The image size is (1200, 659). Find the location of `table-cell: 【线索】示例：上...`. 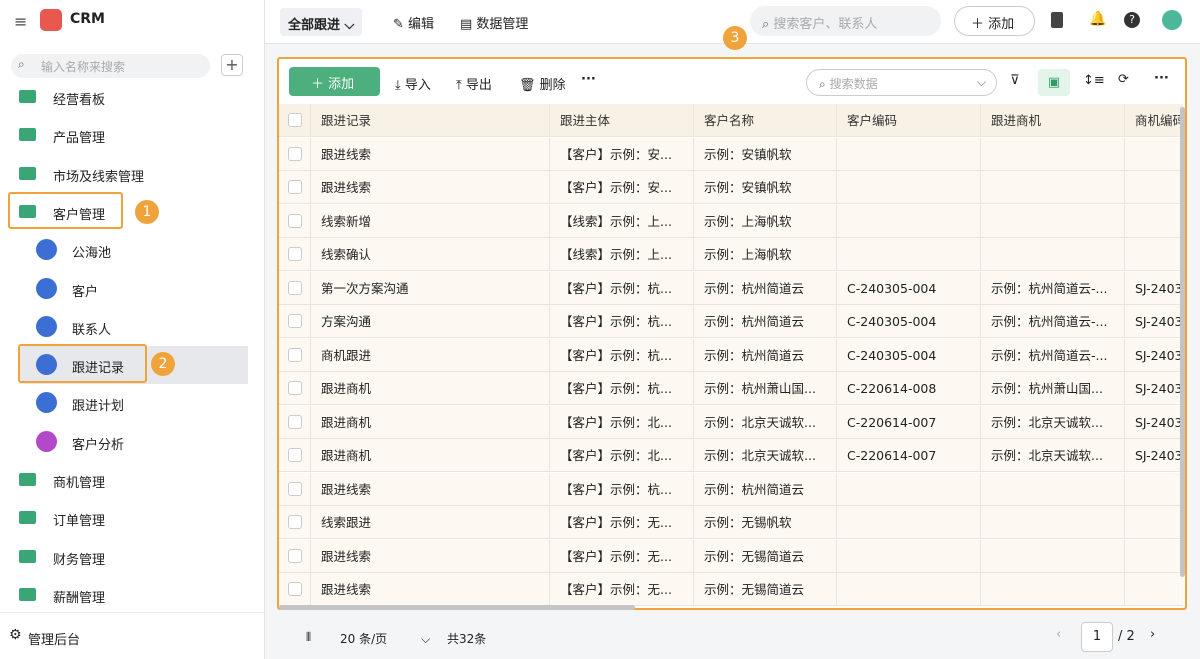

table-cell: 【线索】示例：上... is located at coordinates (622, 221).